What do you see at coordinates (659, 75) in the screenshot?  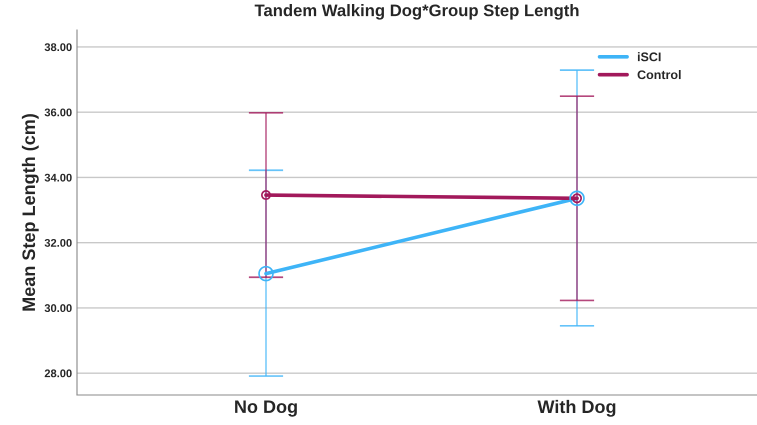 I see `legend-label: Control` at bounding box center [659, 75].